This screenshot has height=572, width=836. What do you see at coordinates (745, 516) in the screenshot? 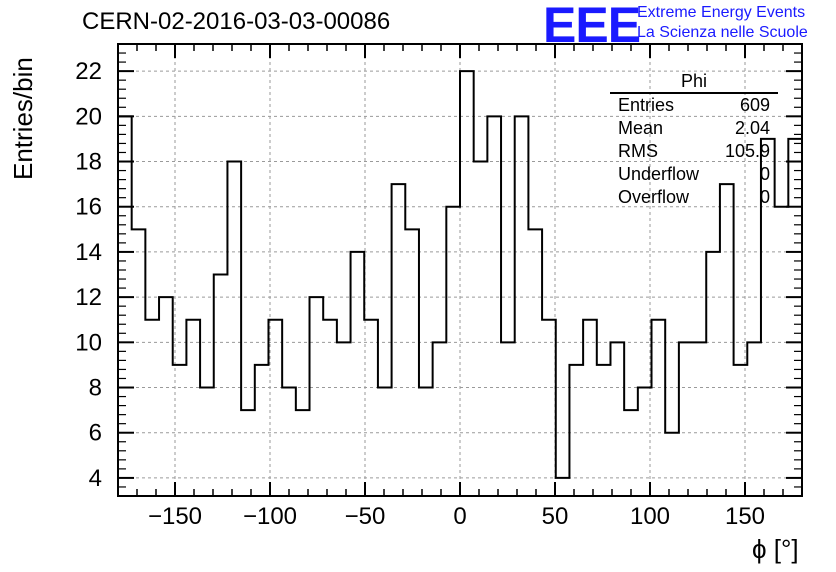
I see `x-tick-label: 150` at bounding box center [745, 516].